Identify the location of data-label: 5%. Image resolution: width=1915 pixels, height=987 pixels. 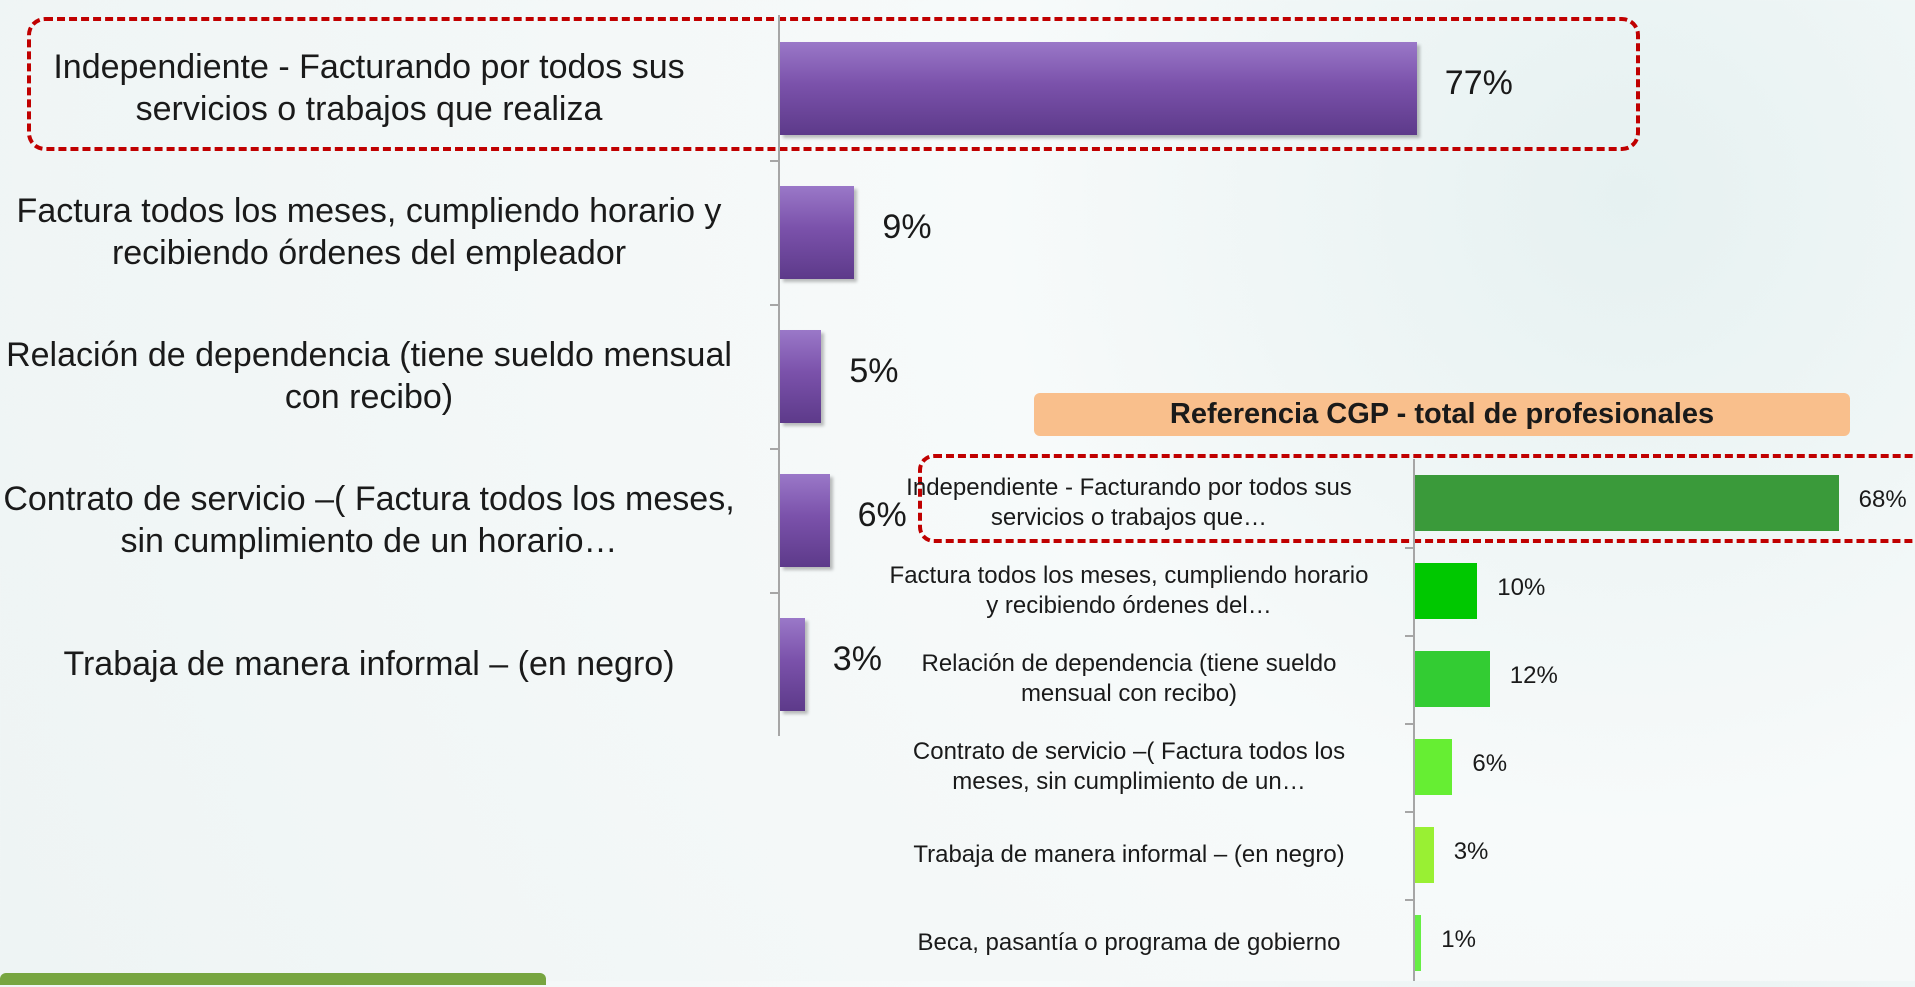
(874, 371).